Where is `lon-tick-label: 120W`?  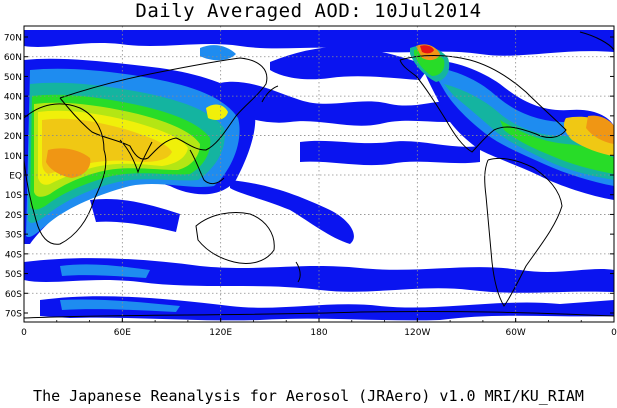 lon-tick-label: 120W is located at coordinates (417, 333).